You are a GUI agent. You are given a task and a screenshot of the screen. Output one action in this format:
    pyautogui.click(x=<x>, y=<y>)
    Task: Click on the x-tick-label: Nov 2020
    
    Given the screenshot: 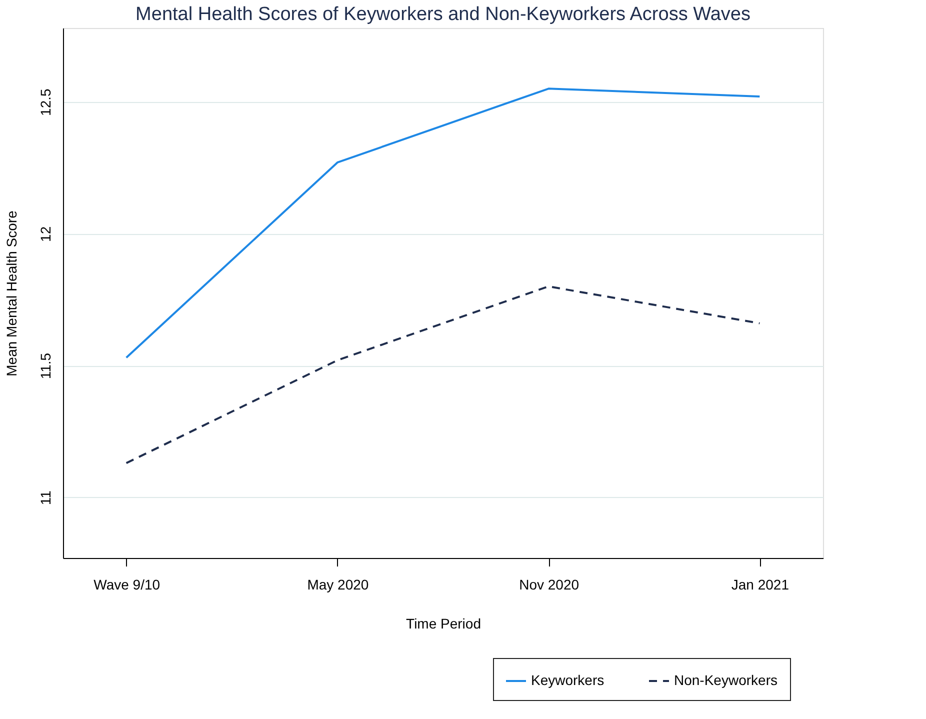 What is the action you would take?
    pyautogui.click(x=549, y=584)
    